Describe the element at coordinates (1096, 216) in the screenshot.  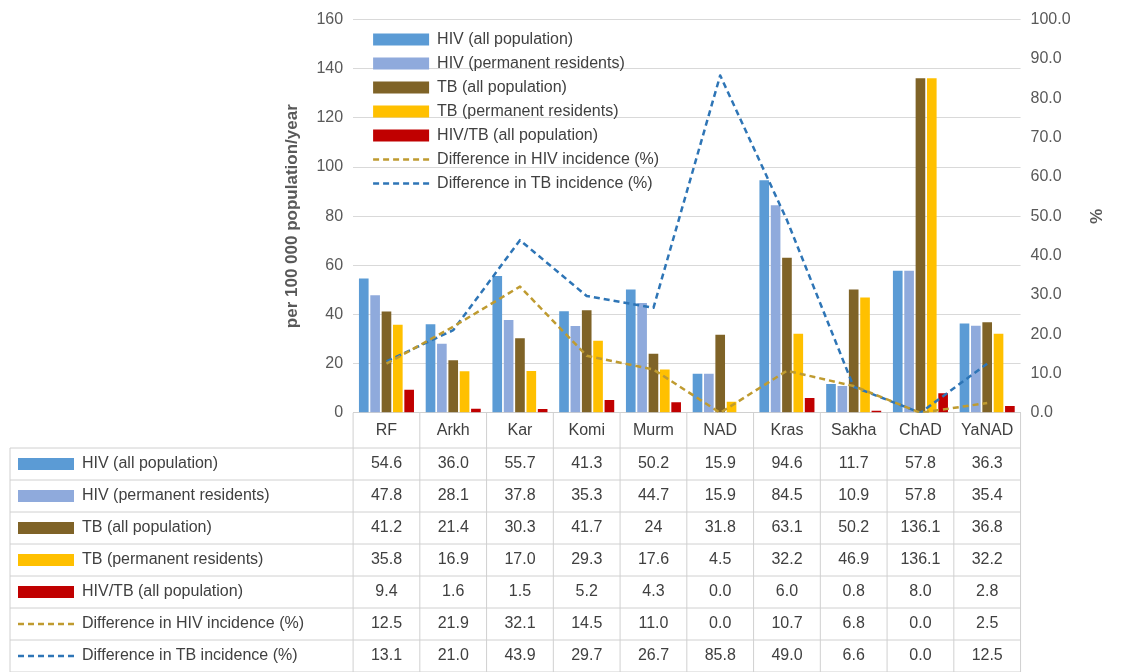
I see `y2-axis-title: %` at that location.